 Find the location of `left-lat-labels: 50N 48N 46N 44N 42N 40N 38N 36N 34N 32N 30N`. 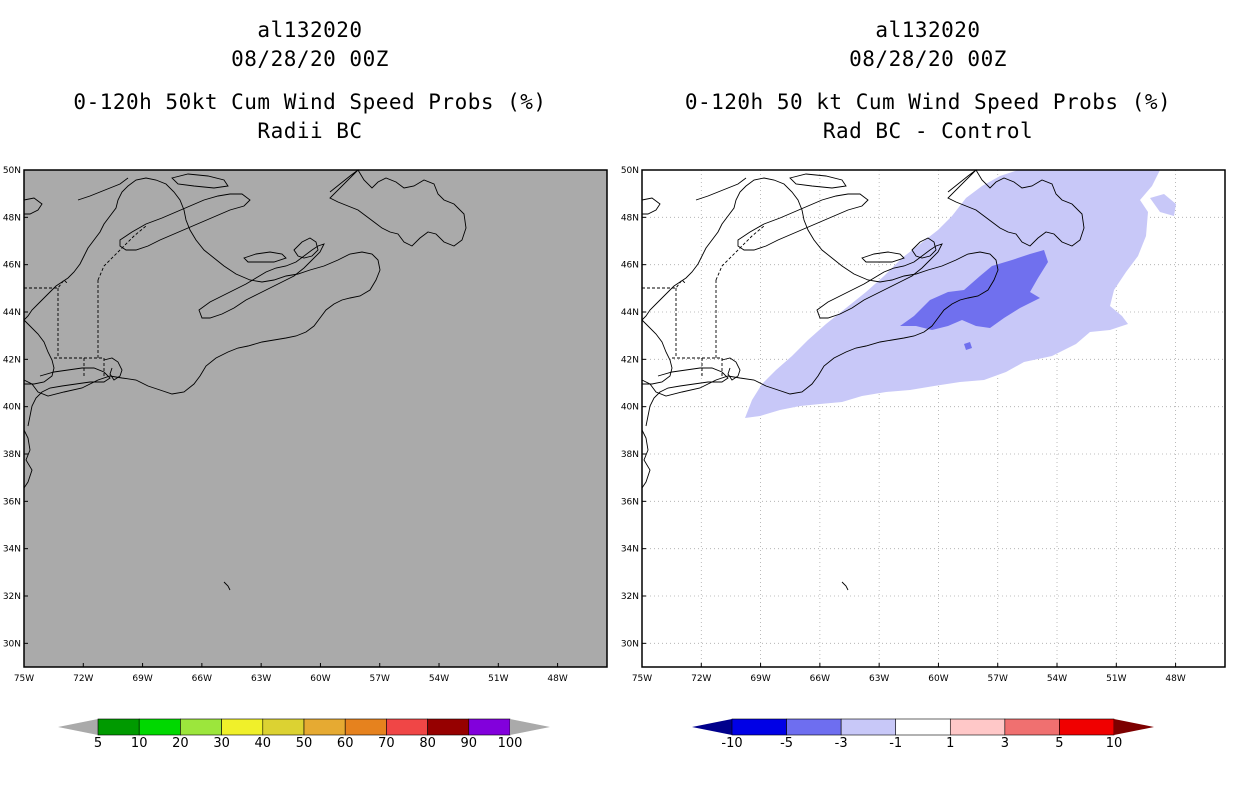

left-lat-labels: 50N 48N 46N 44N 42N 40N 38N 36N 34N 32N 30N is located at coordinates (15, 407).